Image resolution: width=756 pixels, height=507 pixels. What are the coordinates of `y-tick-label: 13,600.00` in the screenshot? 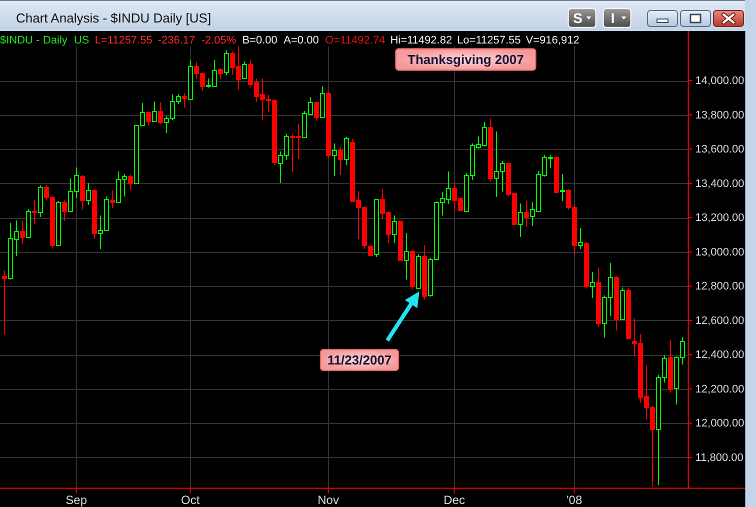 It's located at (719, 150).